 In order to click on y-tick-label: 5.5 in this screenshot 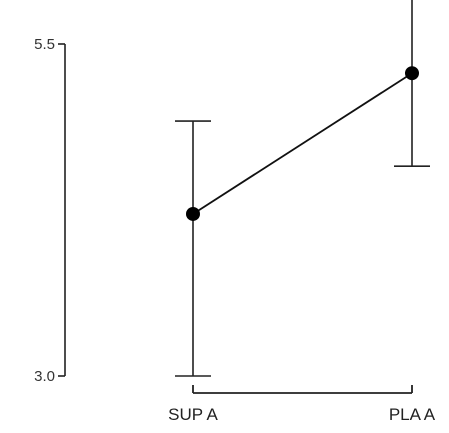, I will do `click(44, 44)`.